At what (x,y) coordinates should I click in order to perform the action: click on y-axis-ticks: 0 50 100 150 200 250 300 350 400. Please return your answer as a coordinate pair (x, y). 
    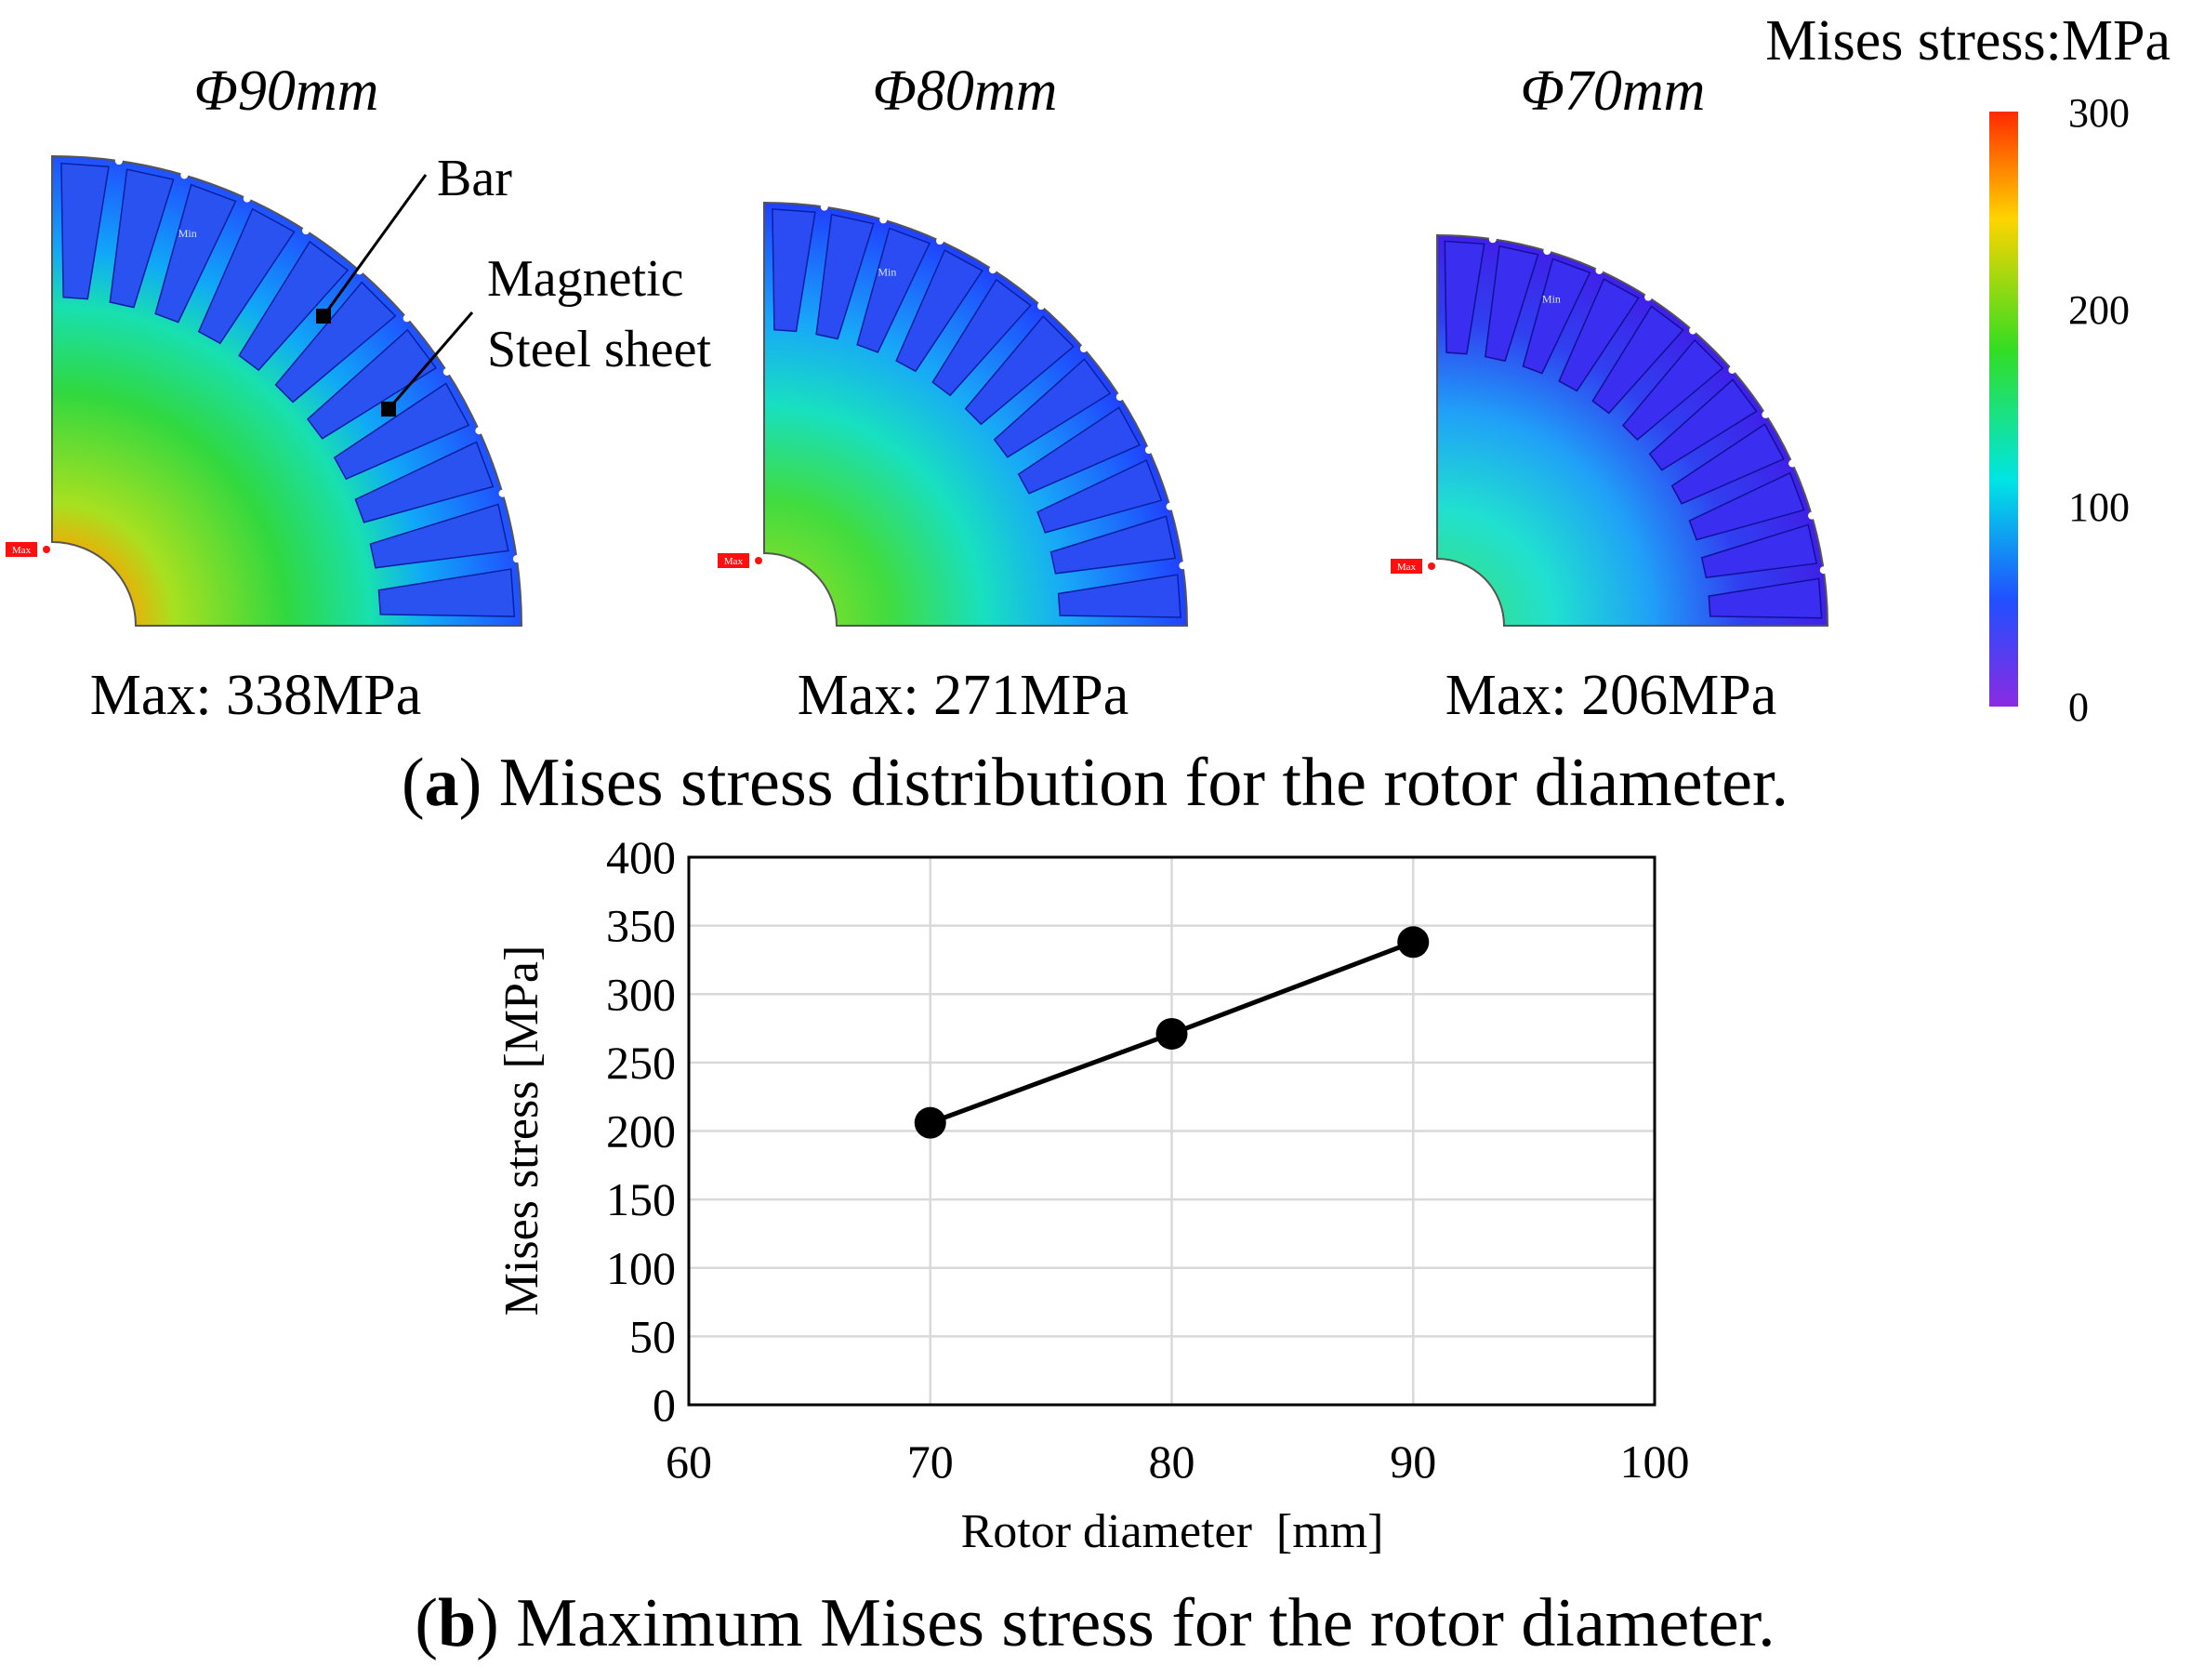
    Looking at the image, I should click on (641, 1131).